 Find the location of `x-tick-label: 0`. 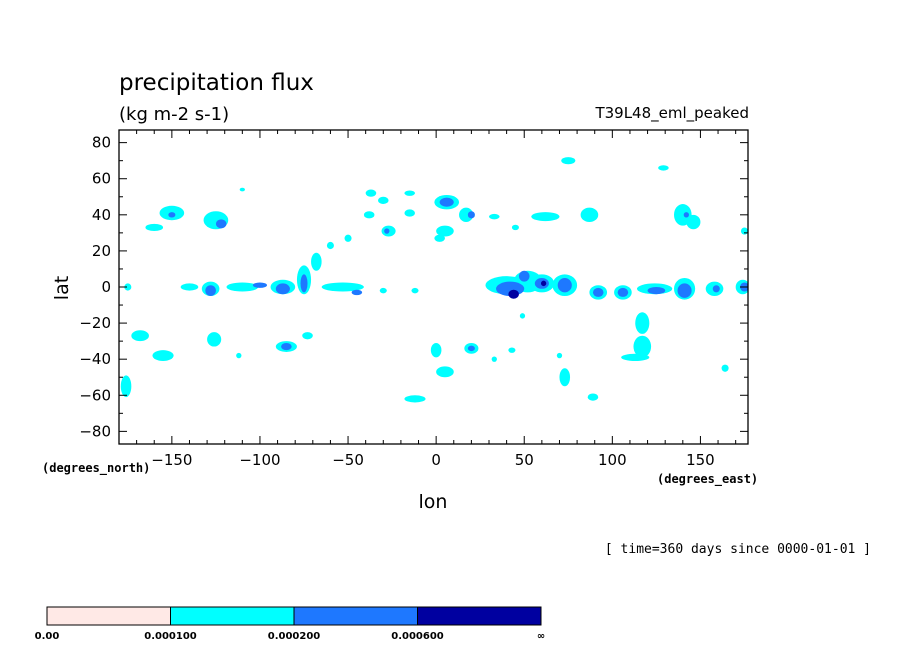

x-tick-label: 0 is located at coordinates (436, 460).